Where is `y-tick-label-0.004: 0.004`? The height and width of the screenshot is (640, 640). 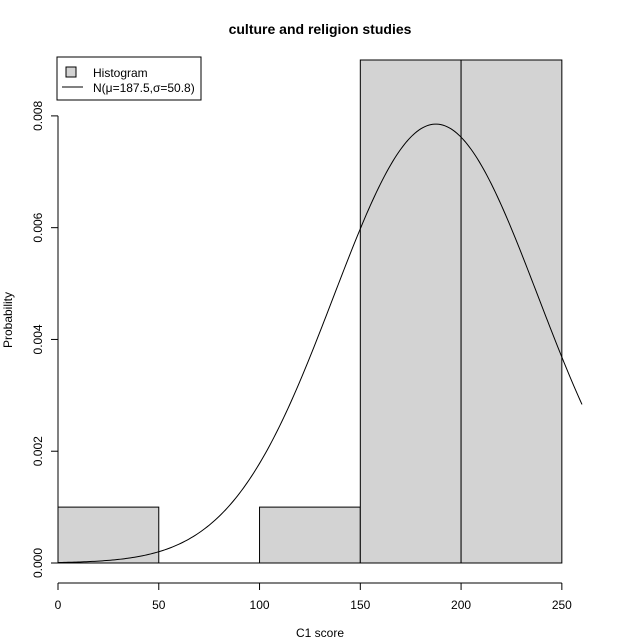 y-tick-label-0.004: 0.004 is located at coordinates (38, 339).